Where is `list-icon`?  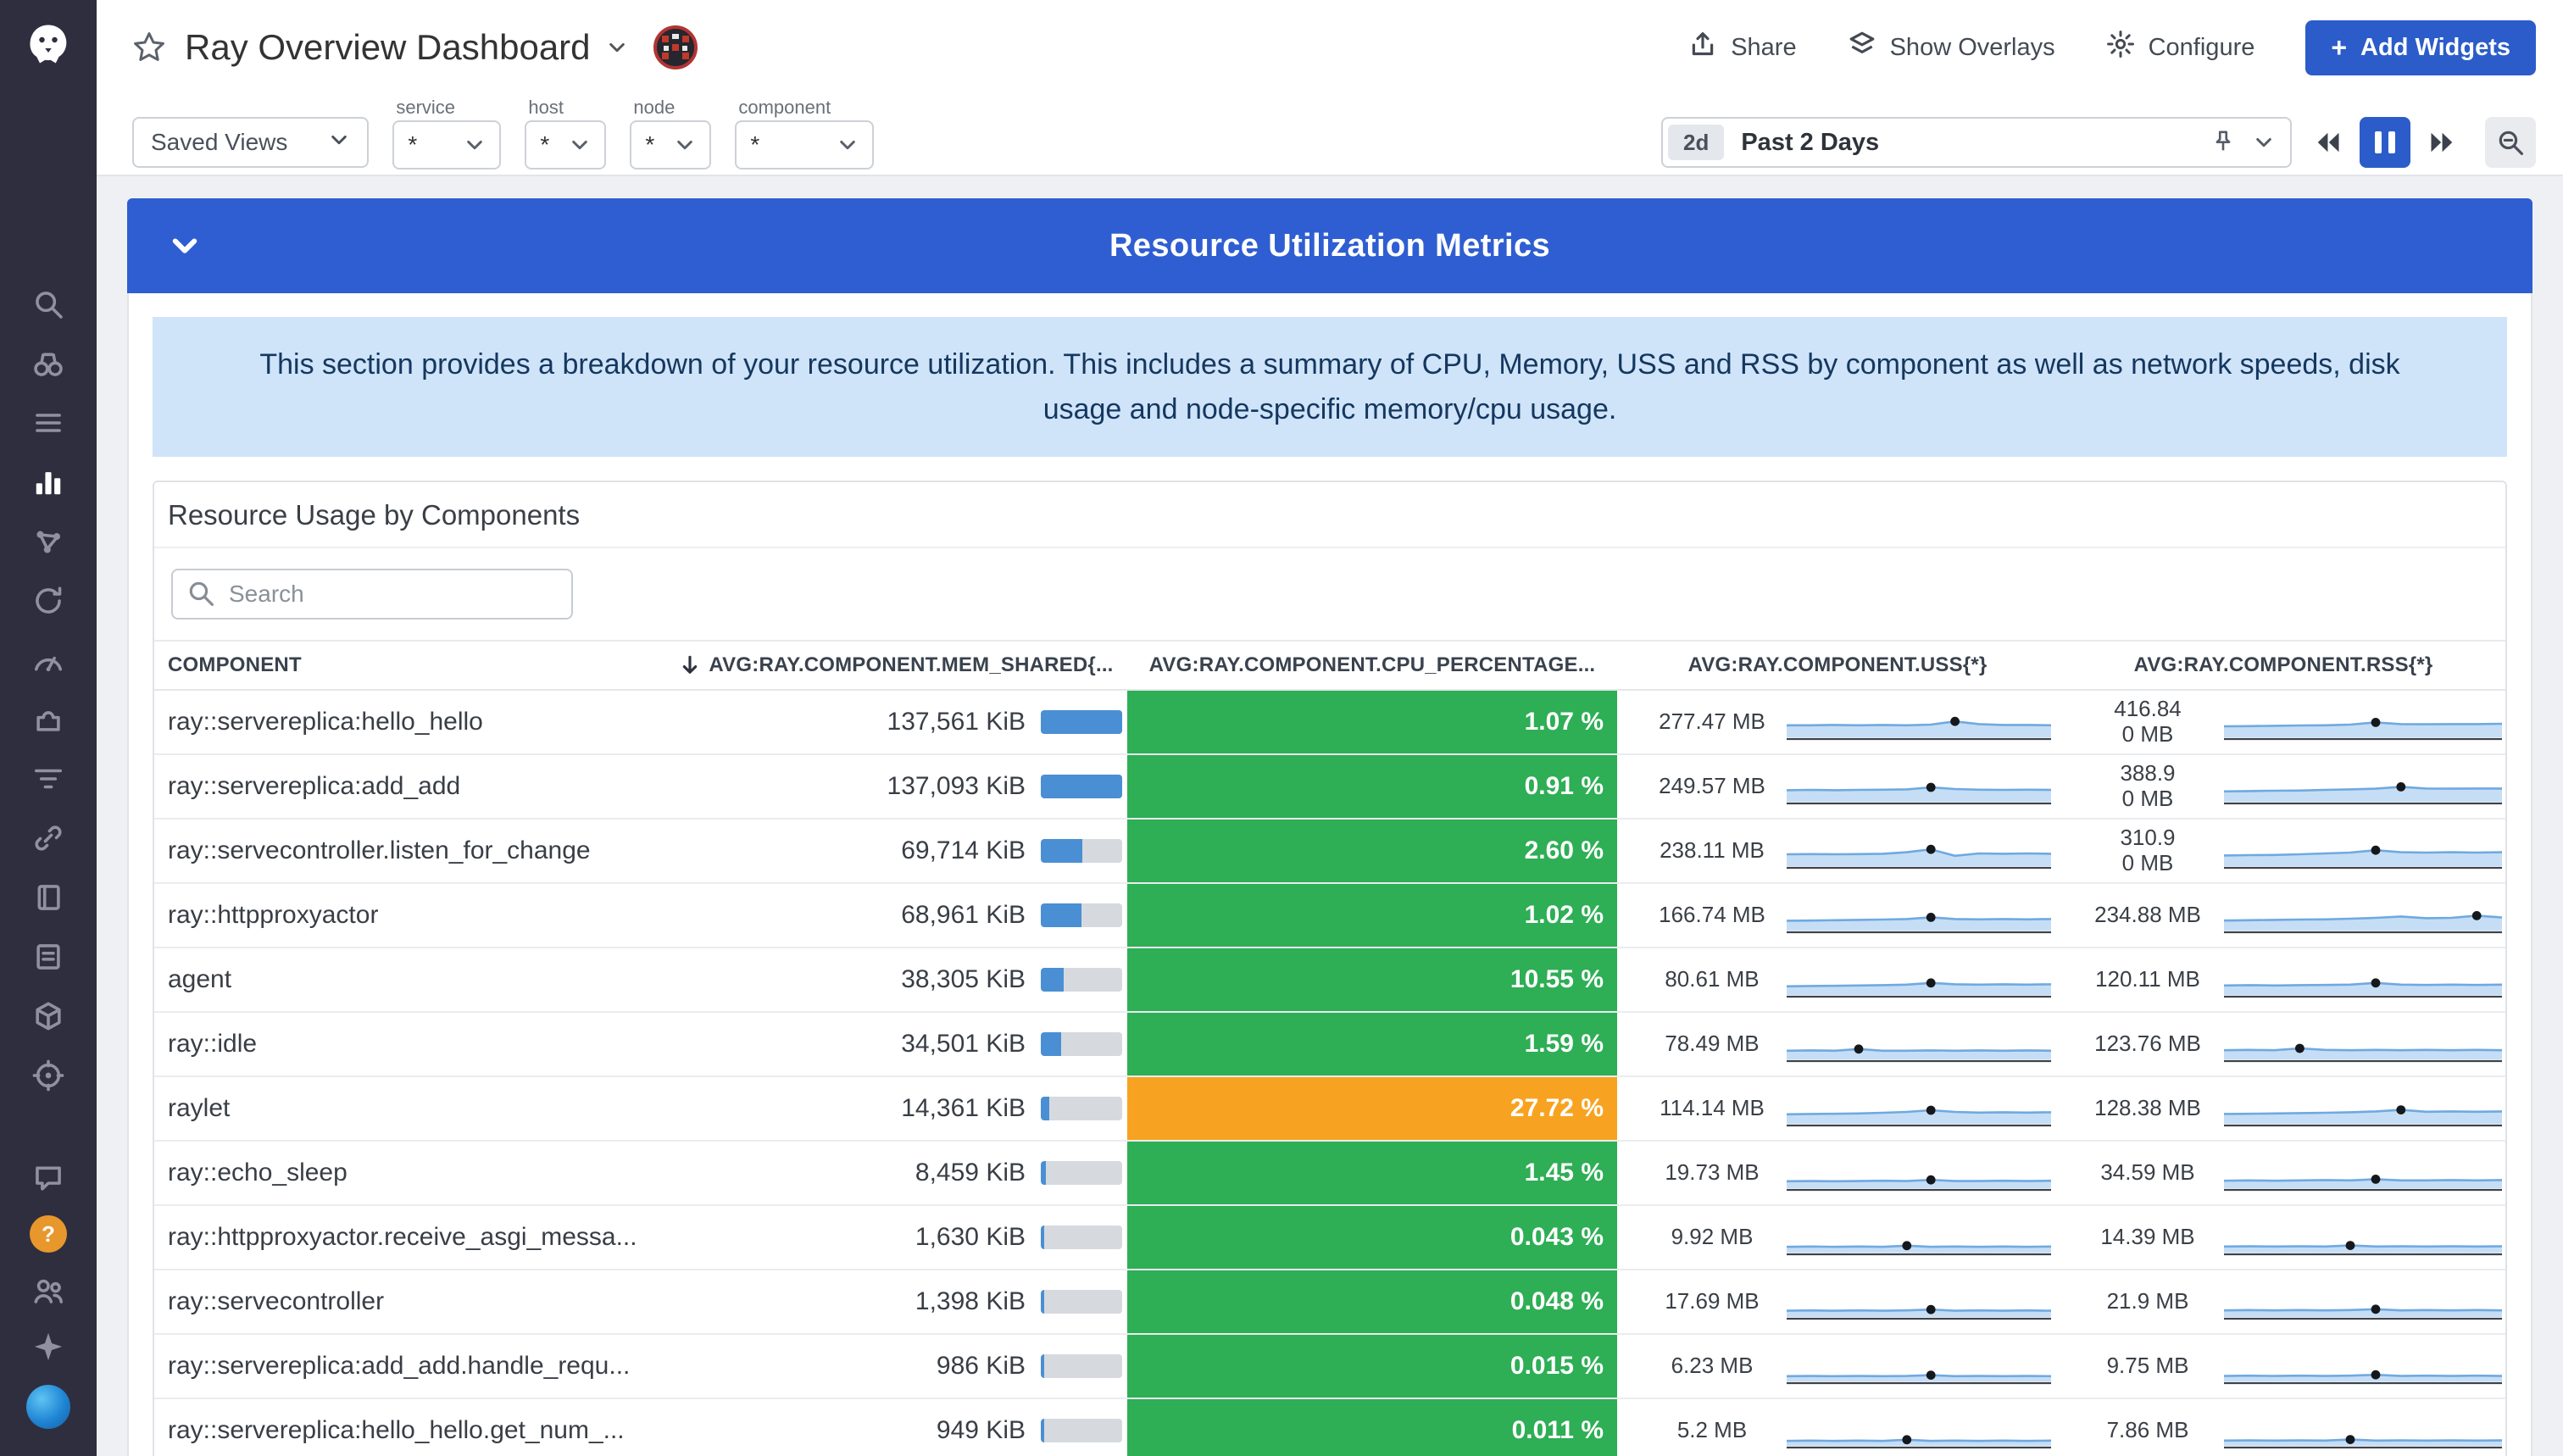 list-icon is located at coordinates (48, 423).